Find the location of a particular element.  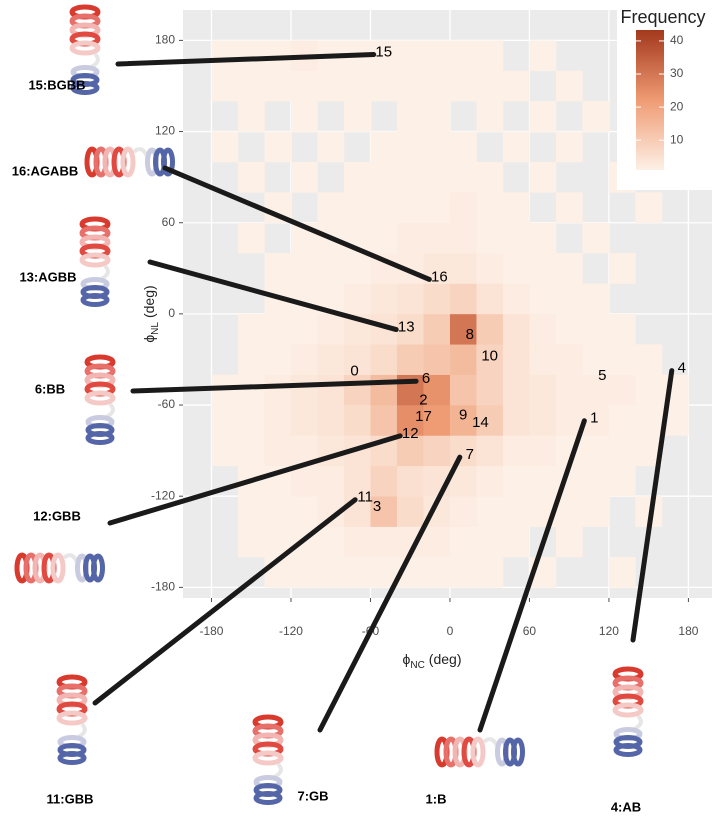

x-tick-label: 180 is located at coordinates (688, 631).